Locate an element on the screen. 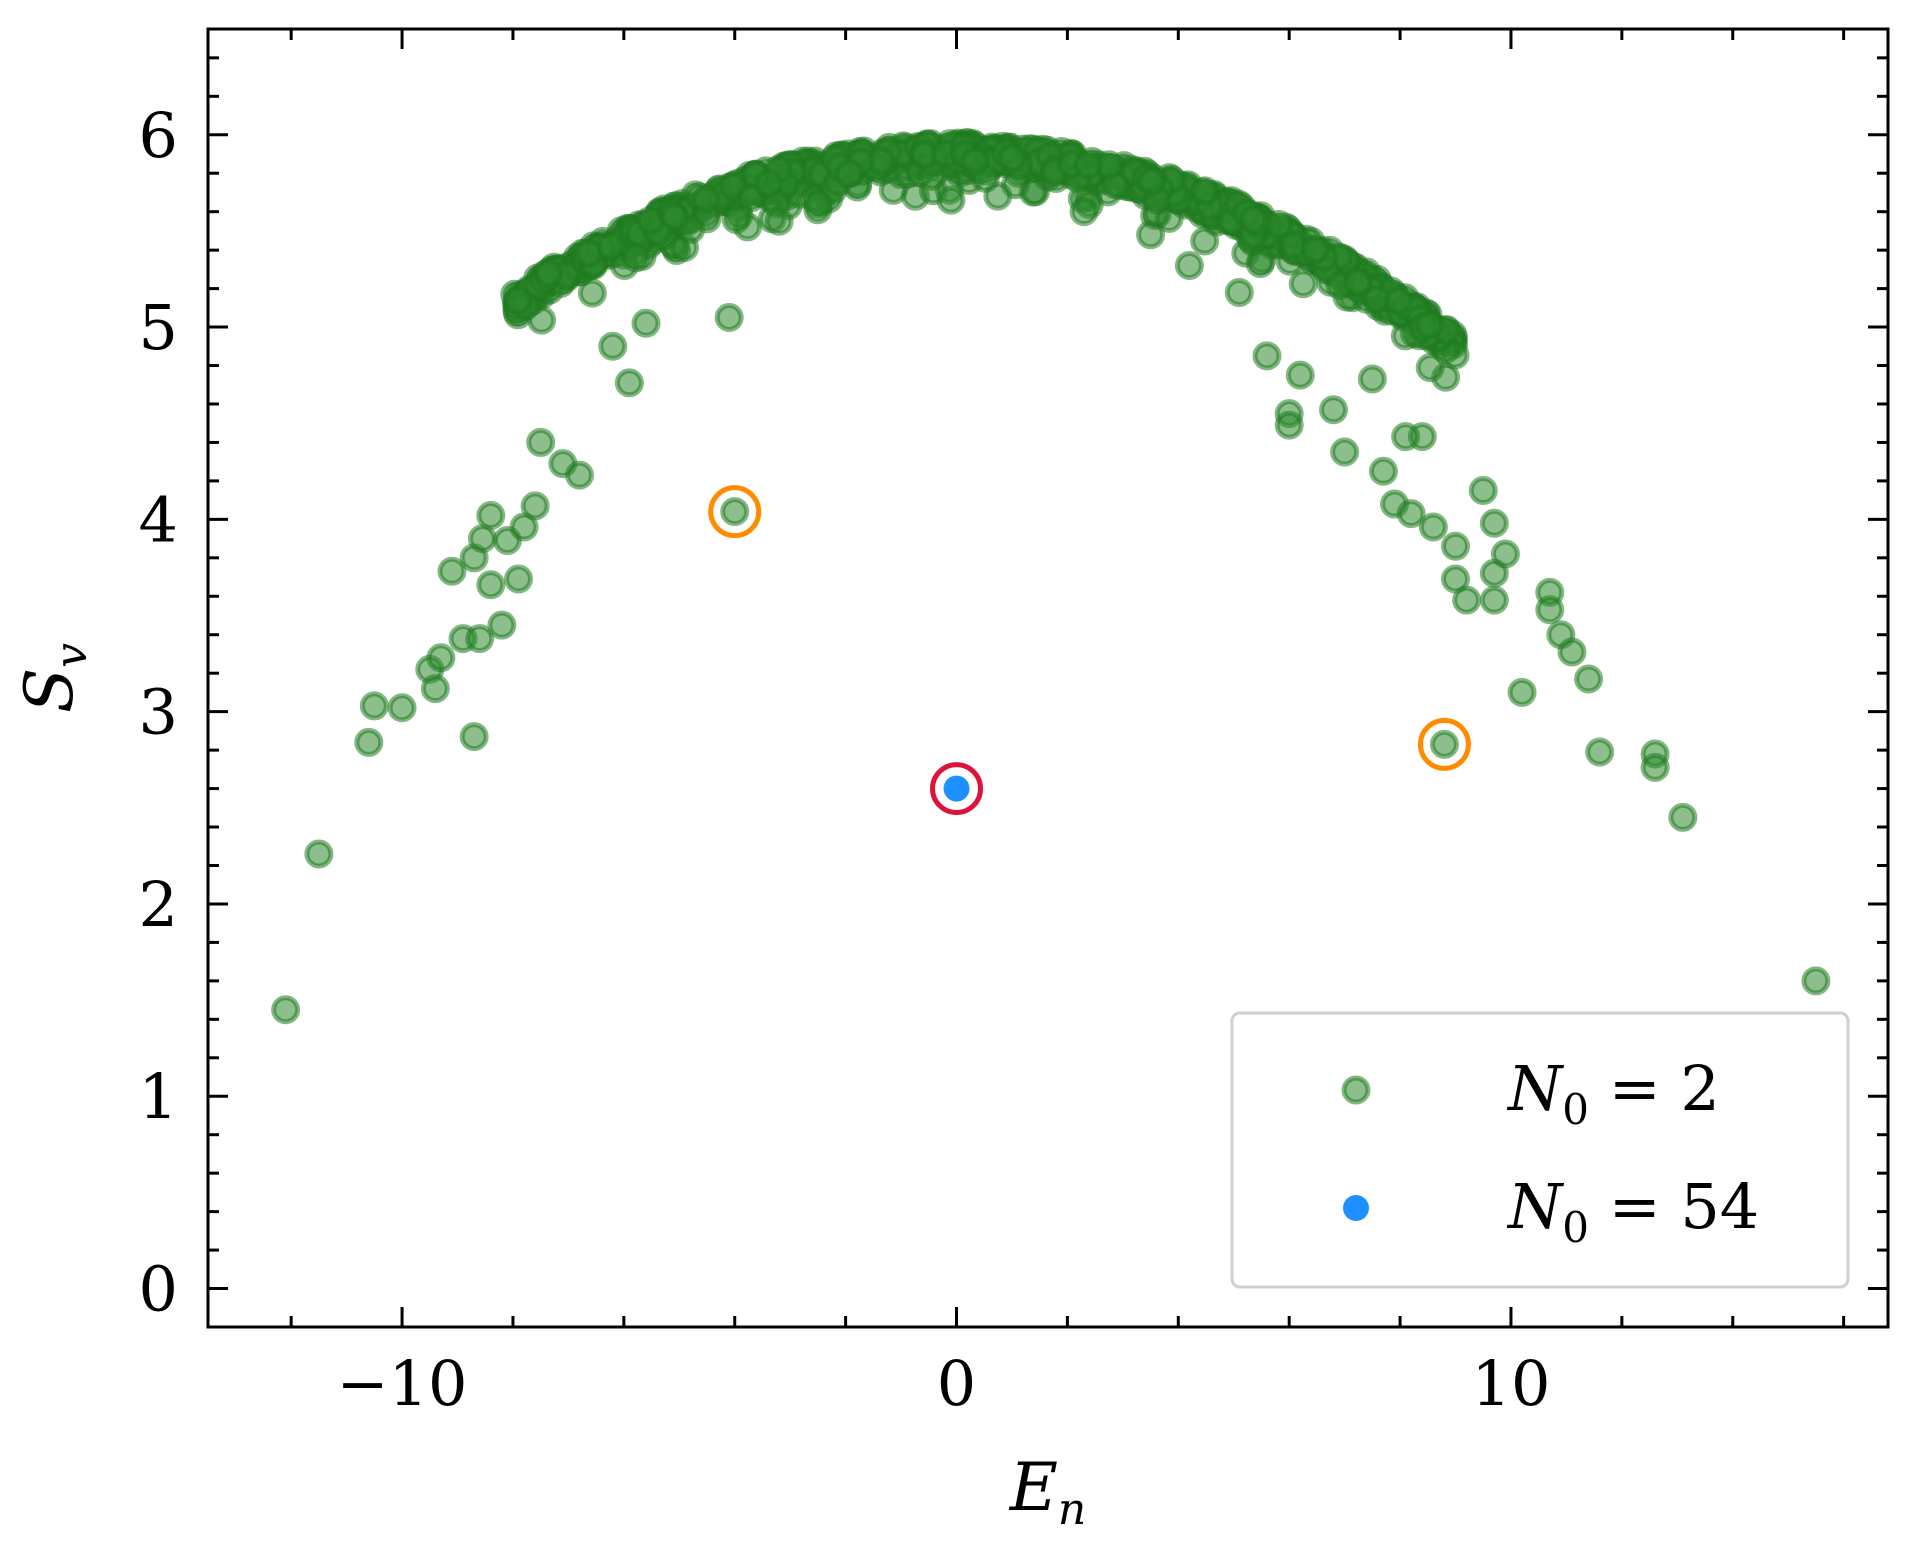 The image size is (1912, 1564). legend-label-n0-54: N0 = 54 is located at coordinates (1632, 1211).